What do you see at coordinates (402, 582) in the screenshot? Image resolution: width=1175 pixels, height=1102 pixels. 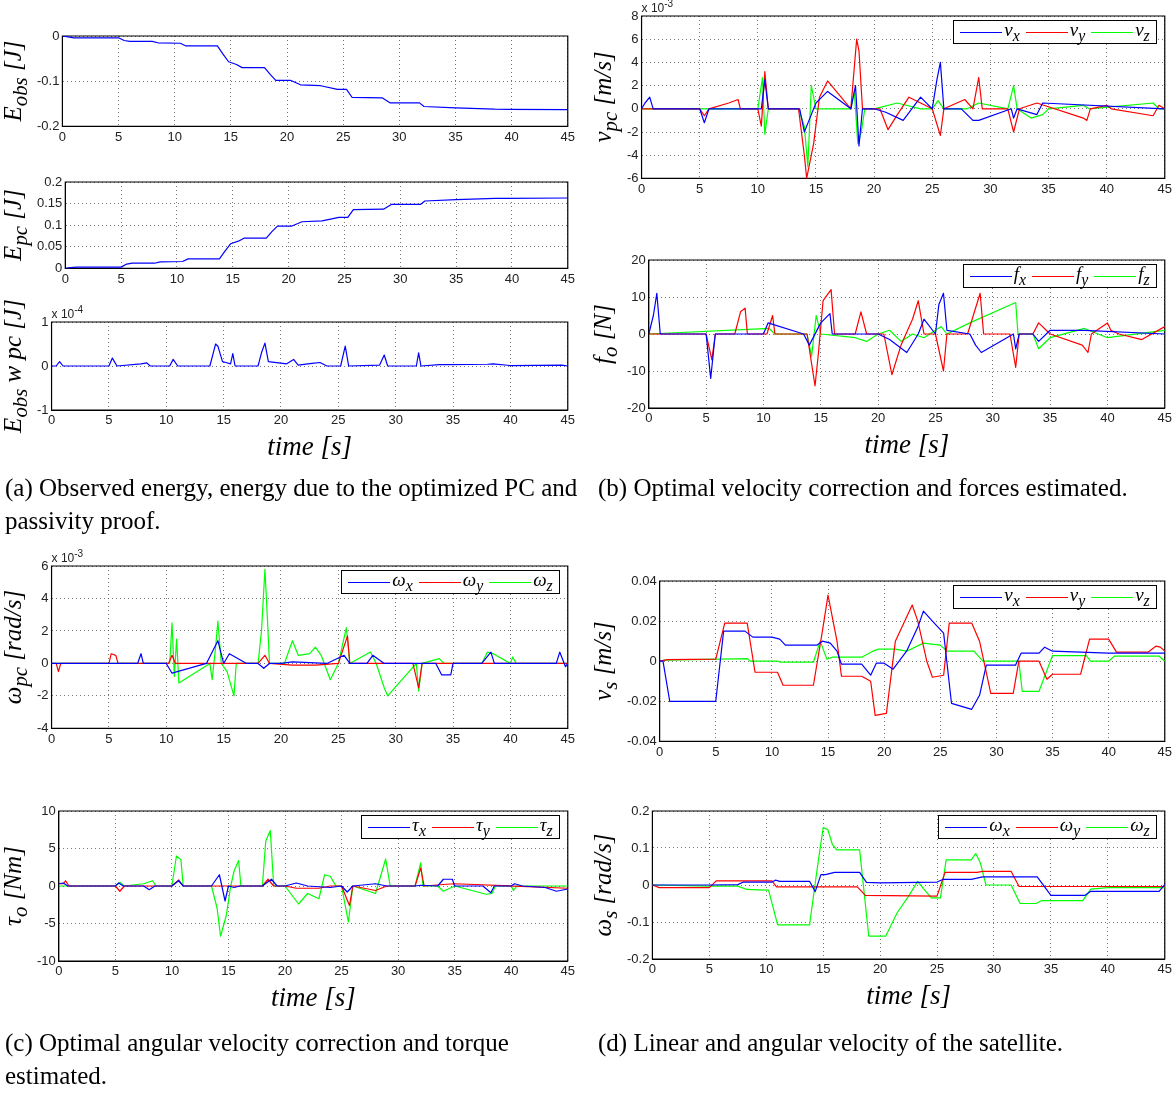 I see `legend-label: ω$_{x}$` at bounding box center [402, 582].